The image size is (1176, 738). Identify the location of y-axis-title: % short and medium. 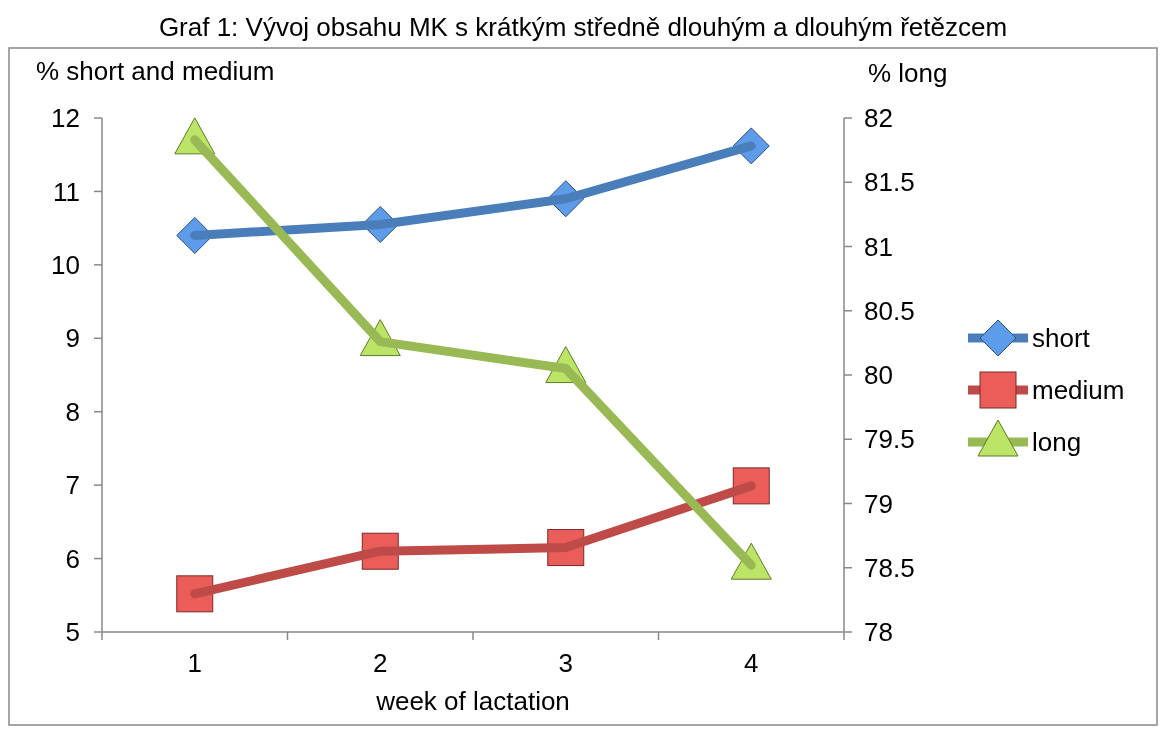
(155, 71).